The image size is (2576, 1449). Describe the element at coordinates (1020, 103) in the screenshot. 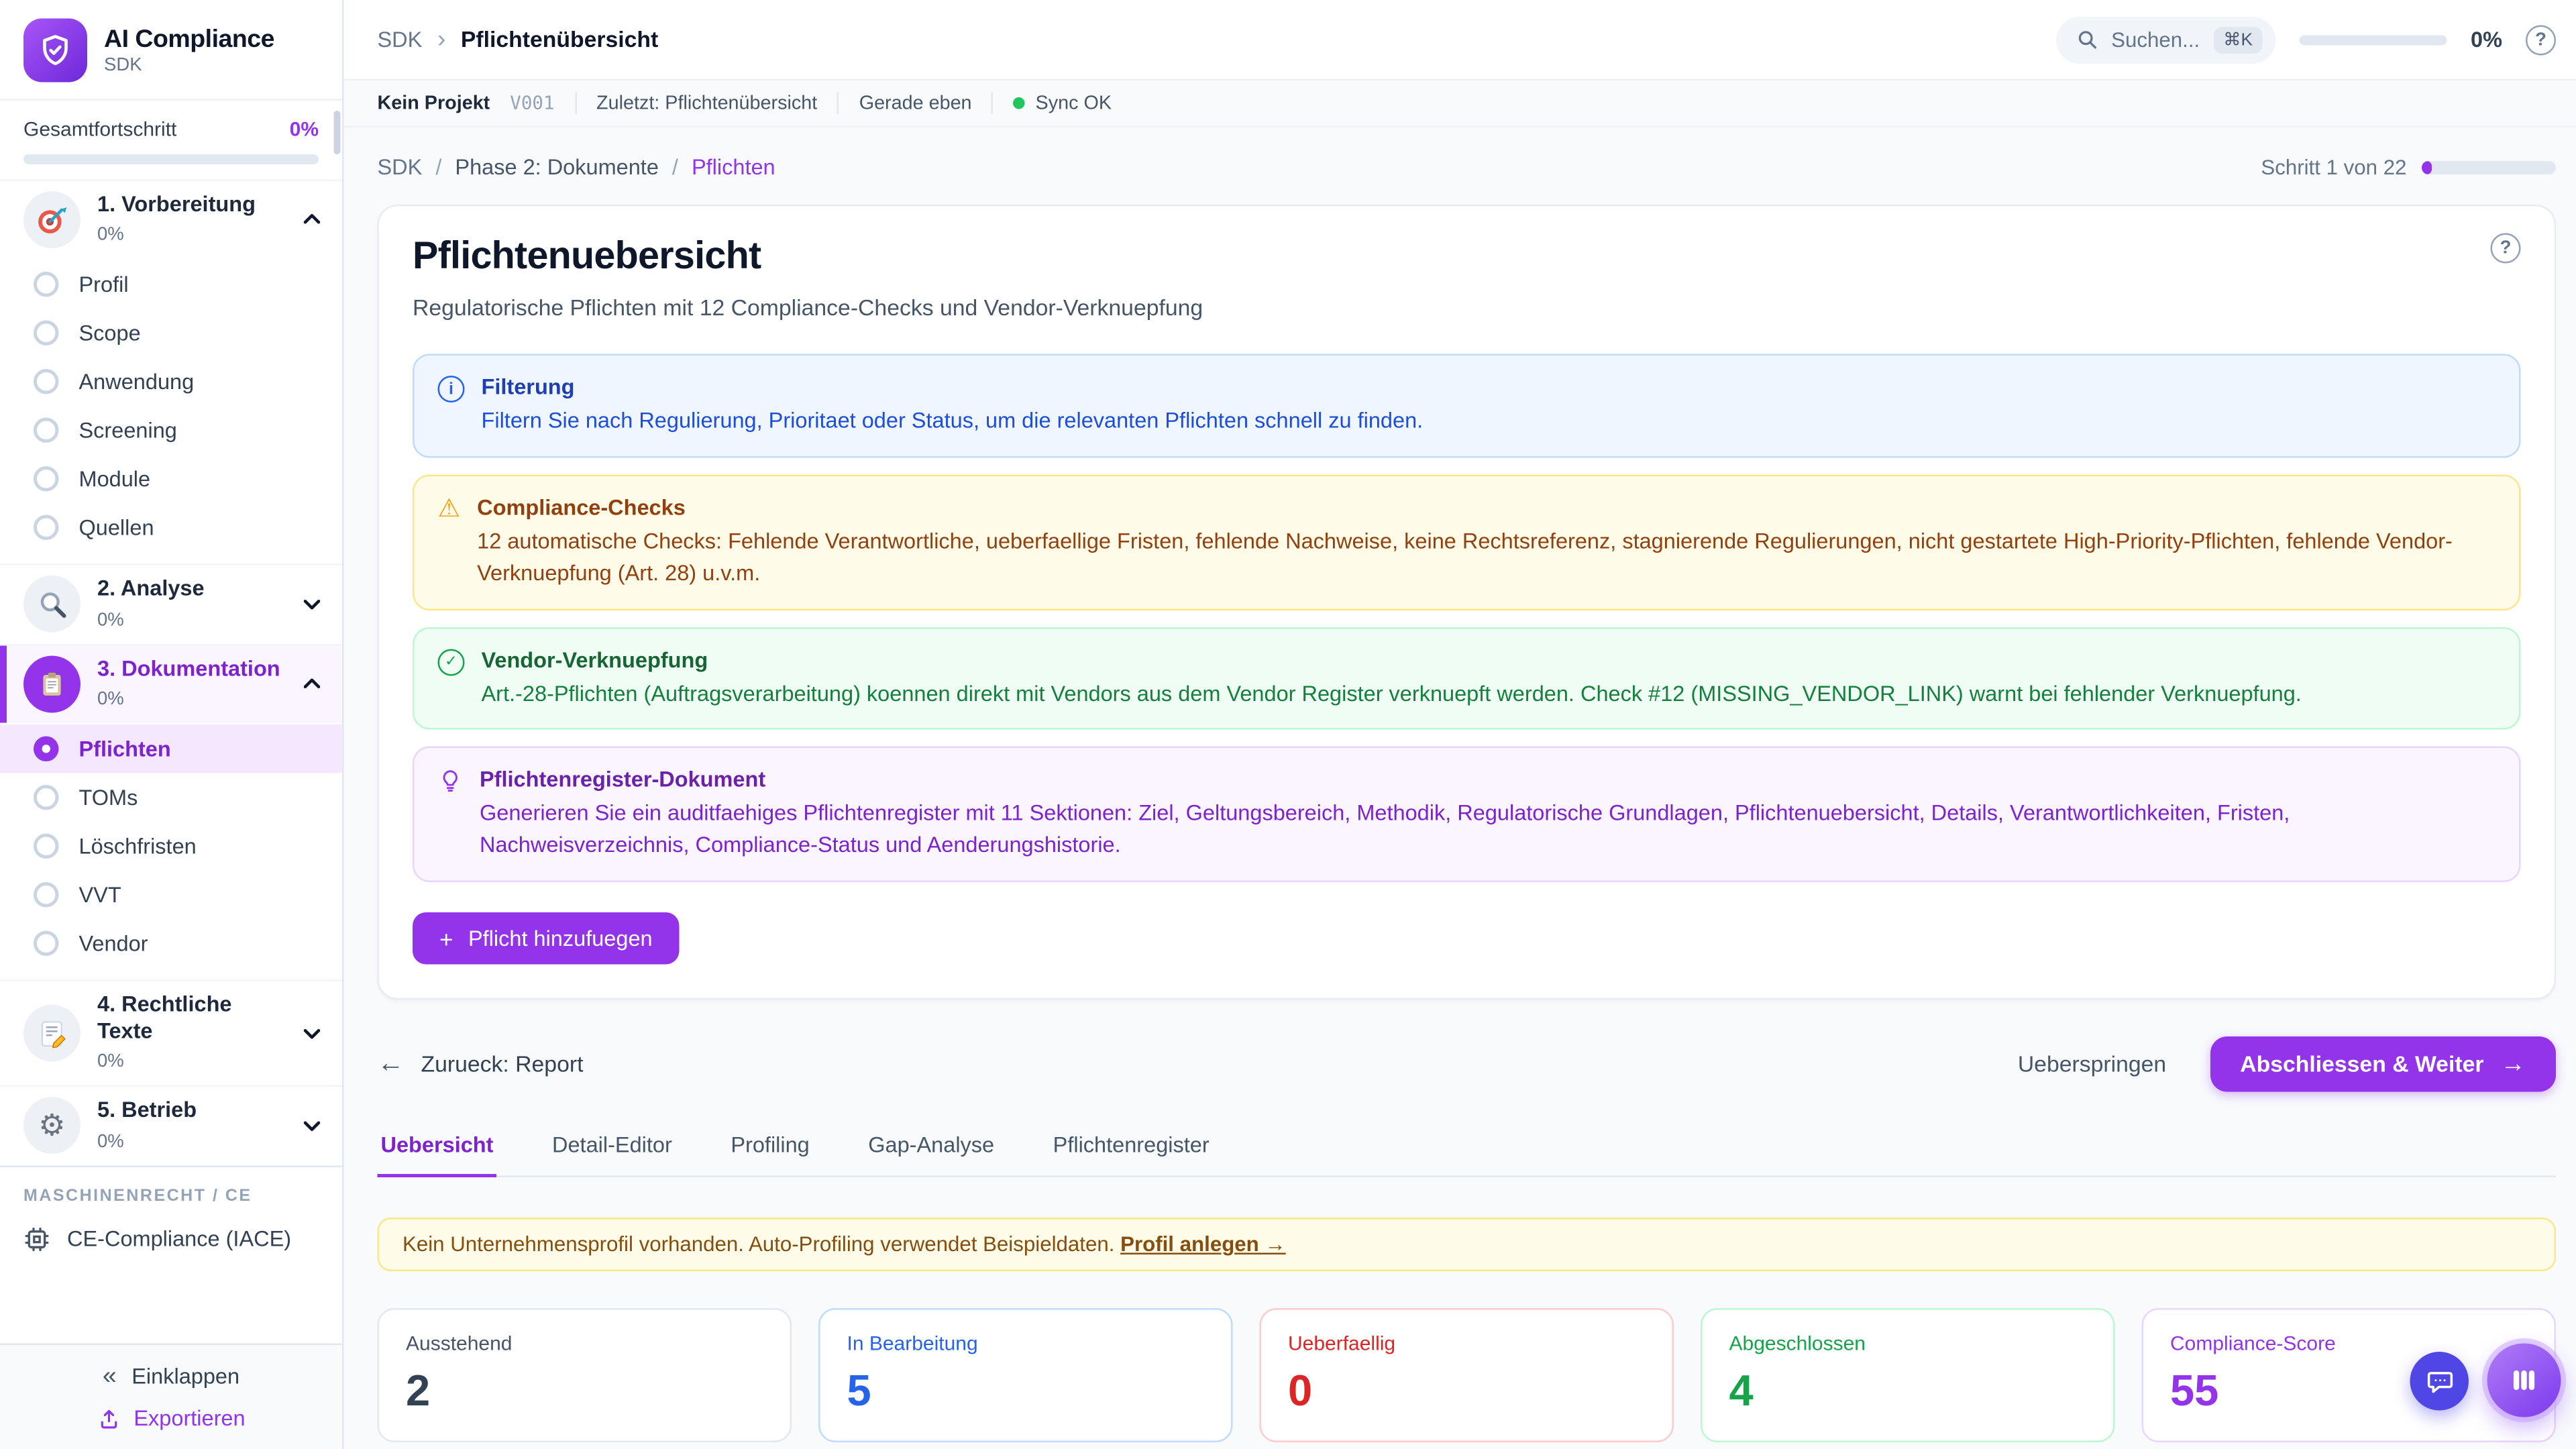

I see `sync-ok-dot-icon` at that location.